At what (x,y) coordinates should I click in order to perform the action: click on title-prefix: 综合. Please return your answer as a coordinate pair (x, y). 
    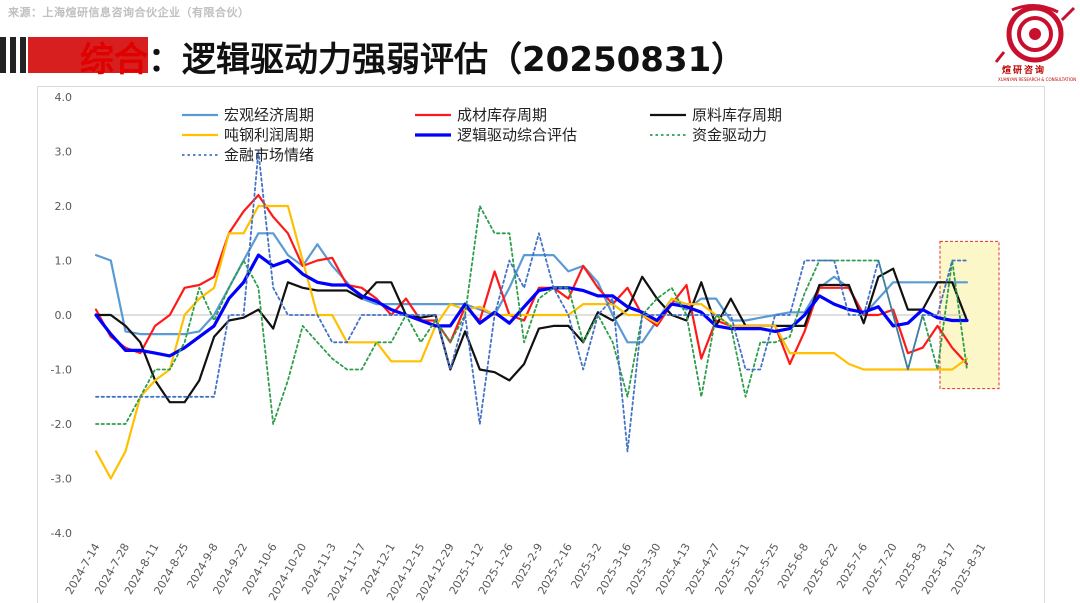
    Looking at the image, I should click on (114, 60).